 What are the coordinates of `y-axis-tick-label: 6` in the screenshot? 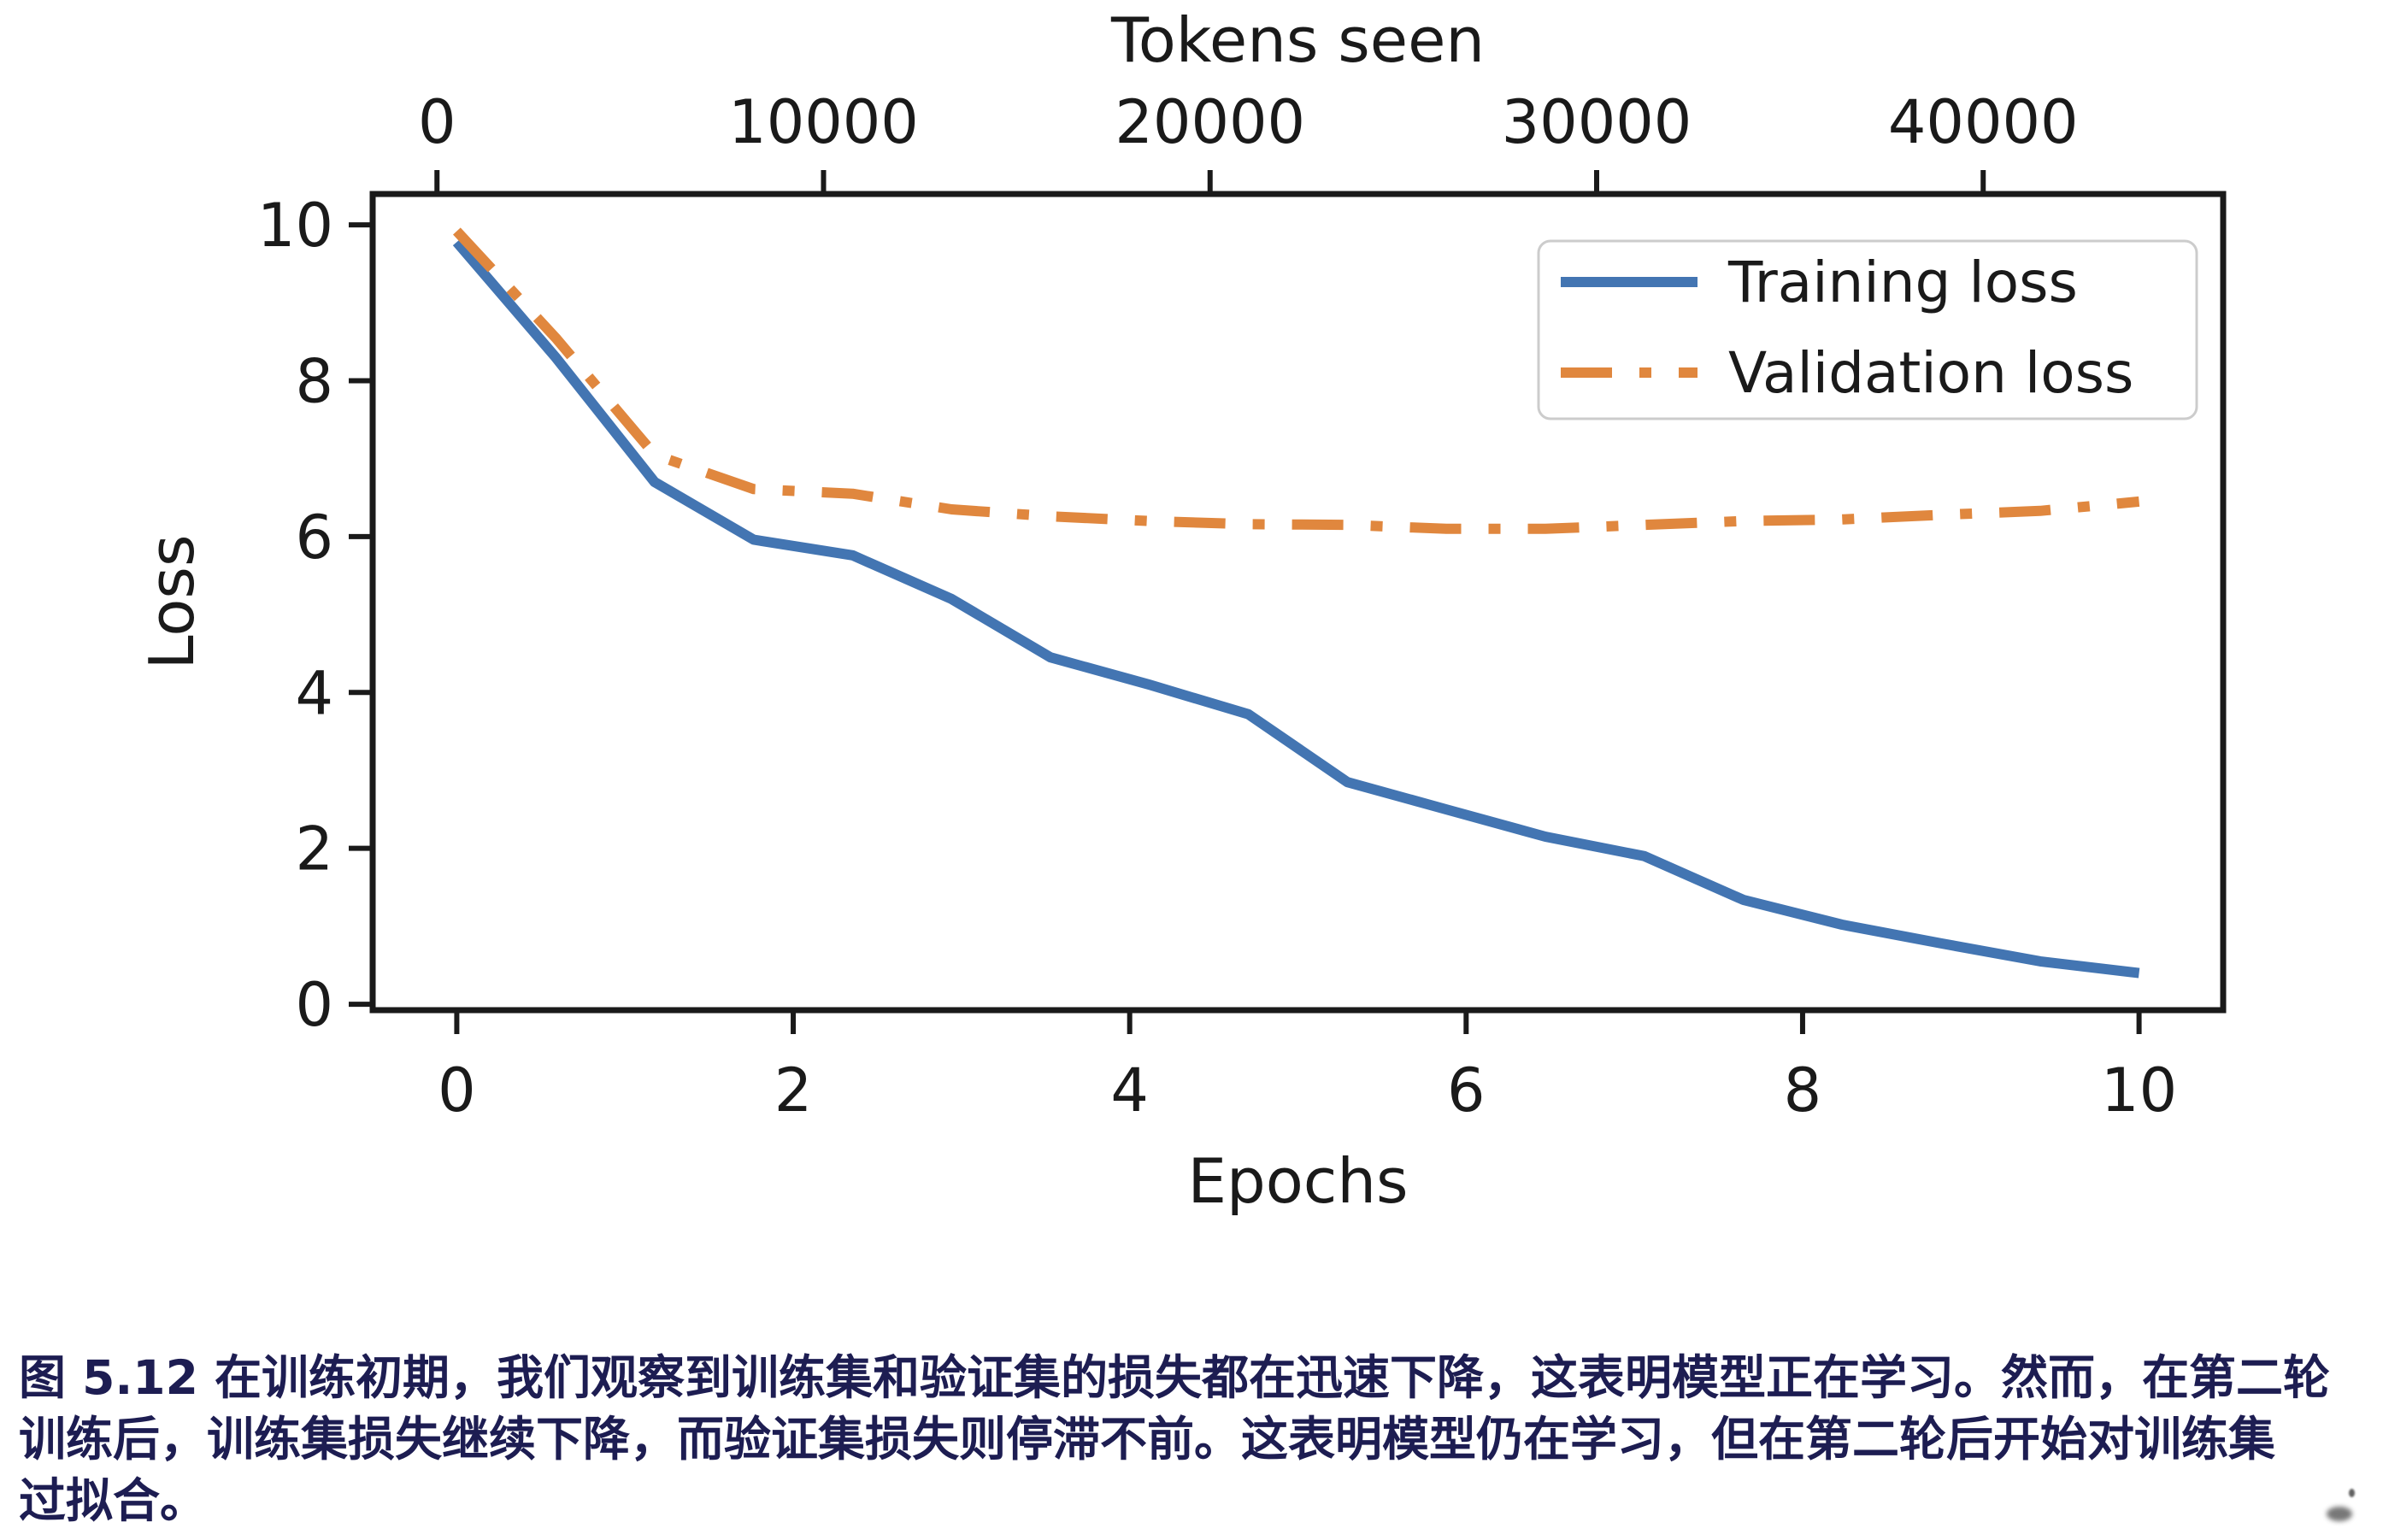 It's located at (314, 538).